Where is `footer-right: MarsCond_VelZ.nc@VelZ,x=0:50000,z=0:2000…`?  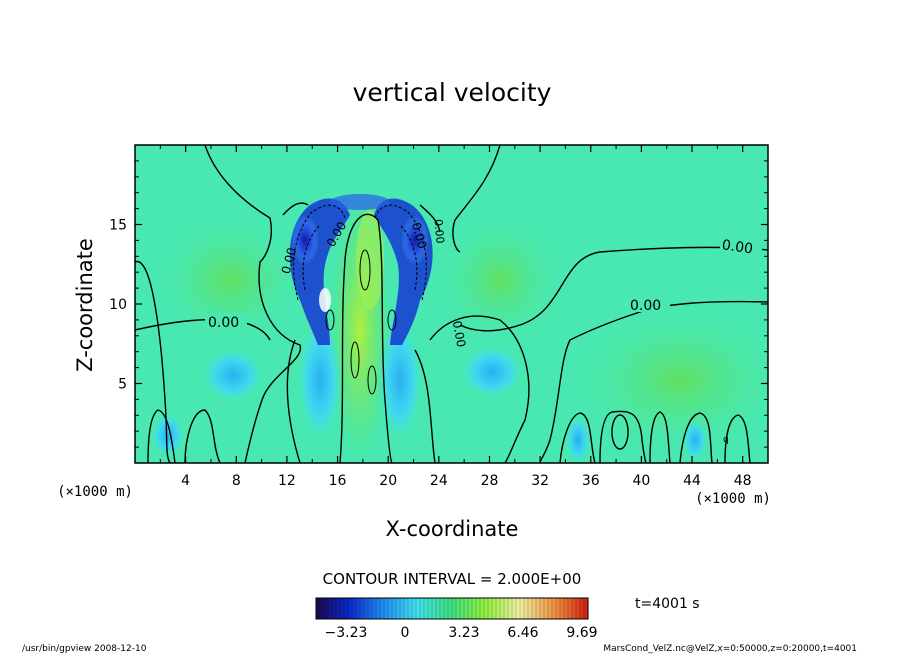
footer-right: MarsCond_VelZ.nc@VelZ,x=0:50000,z=0:2000… is located at coordinates (730, 649).